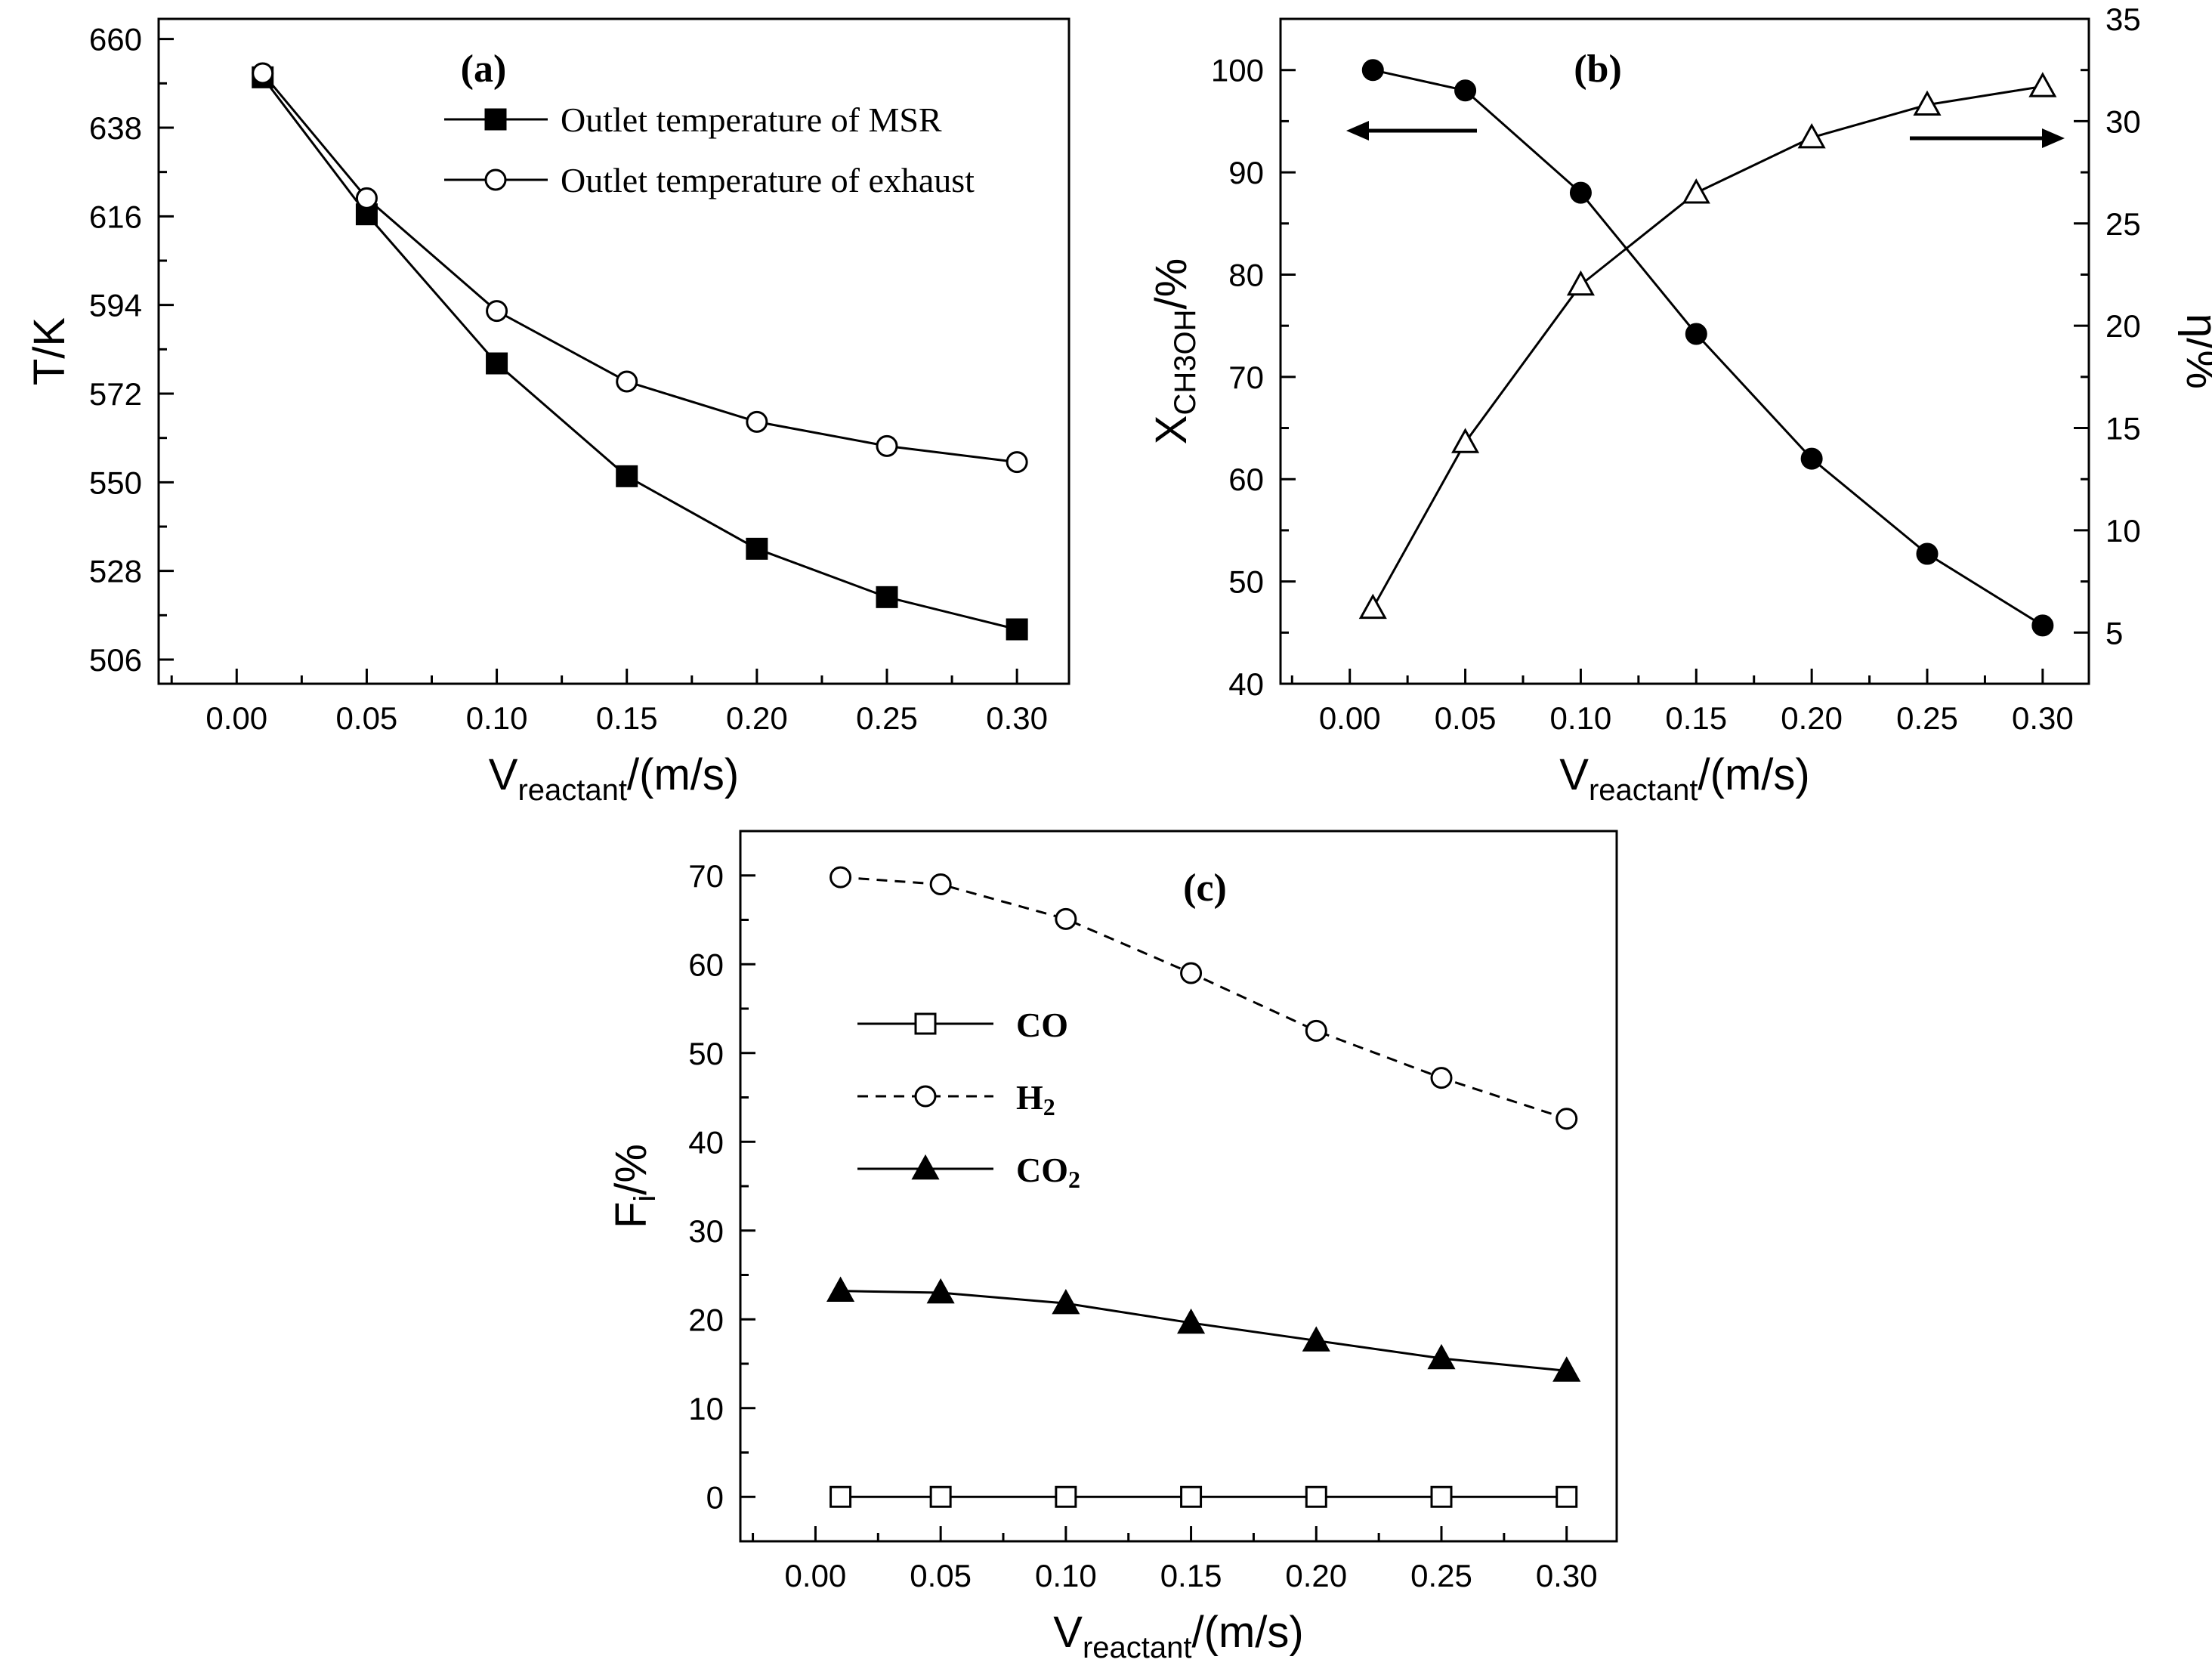 Image resolution: width=2212 pixels, height=1675 pixels. I want to click on y-tick-label-b: 50, so click(1246, 582).